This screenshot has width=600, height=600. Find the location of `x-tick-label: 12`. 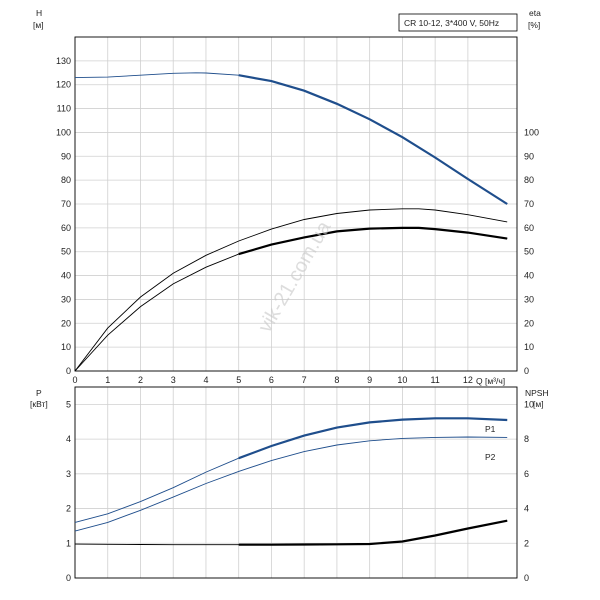

x-tick-label: 12 is located at coordinates (468, 380).